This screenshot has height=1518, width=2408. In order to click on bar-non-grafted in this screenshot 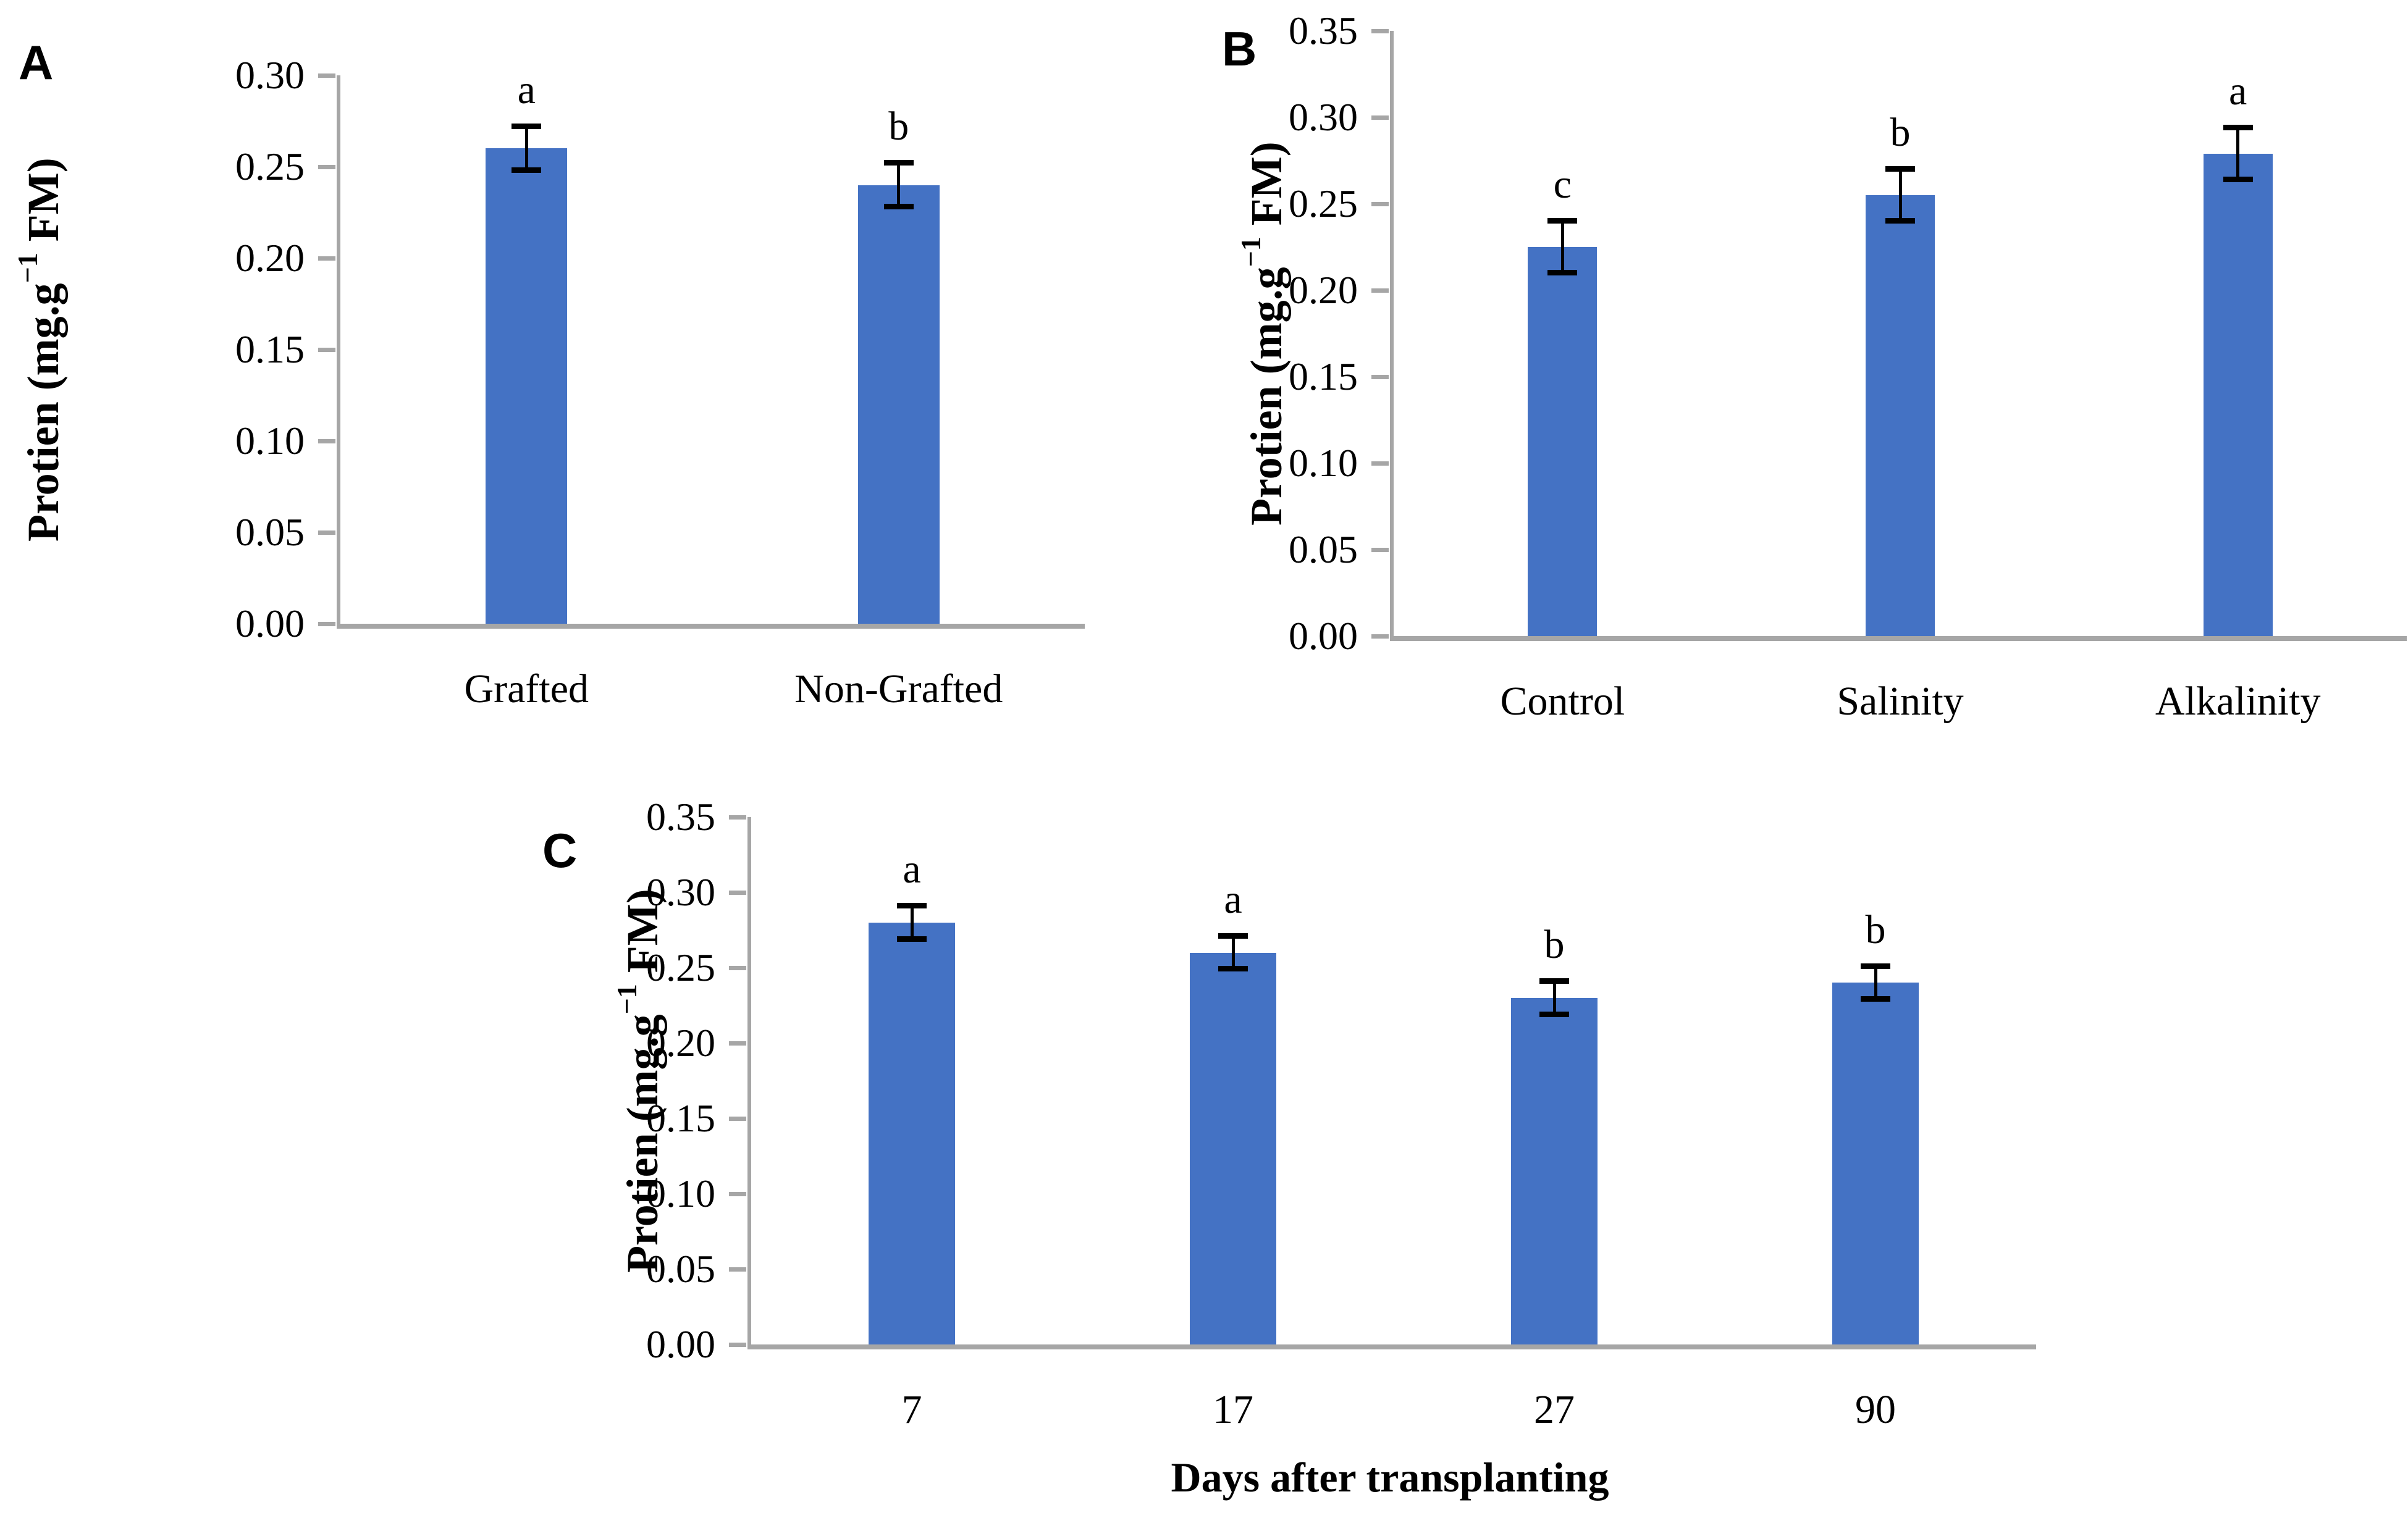, I will do `click(898, 404)`.